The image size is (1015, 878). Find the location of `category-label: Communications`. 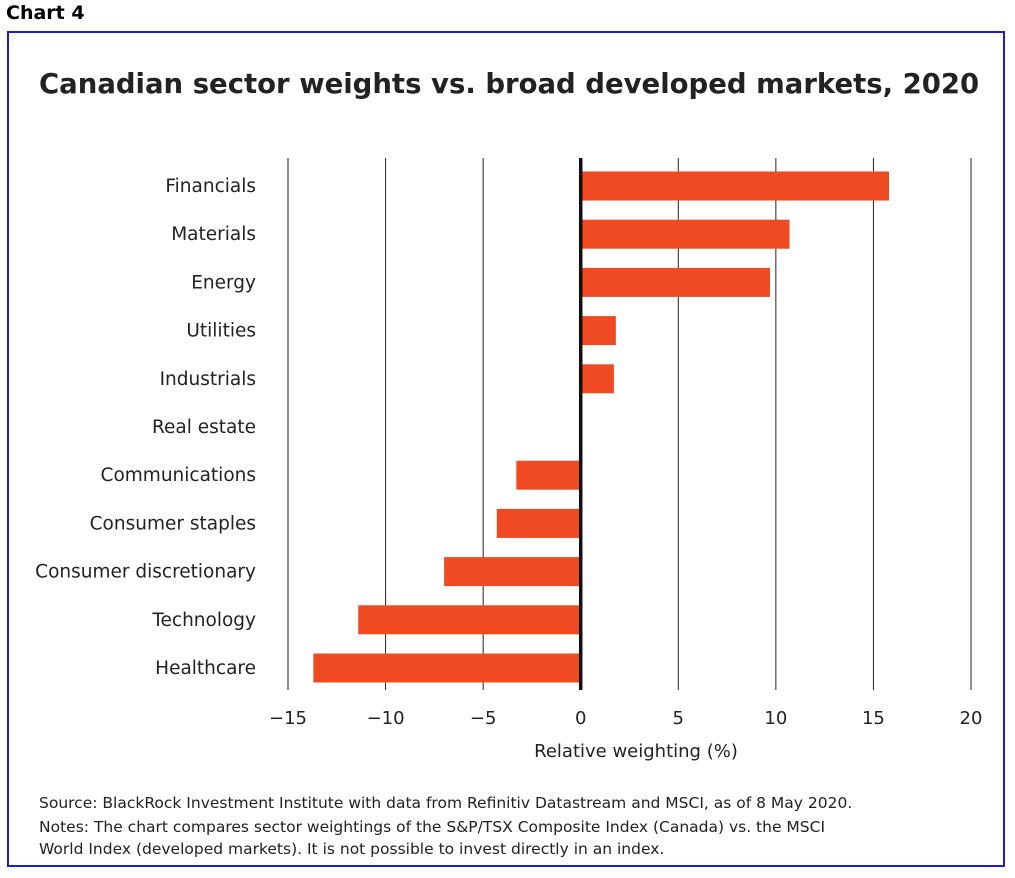

category-label: Communications is located at coordinates (178, 475).